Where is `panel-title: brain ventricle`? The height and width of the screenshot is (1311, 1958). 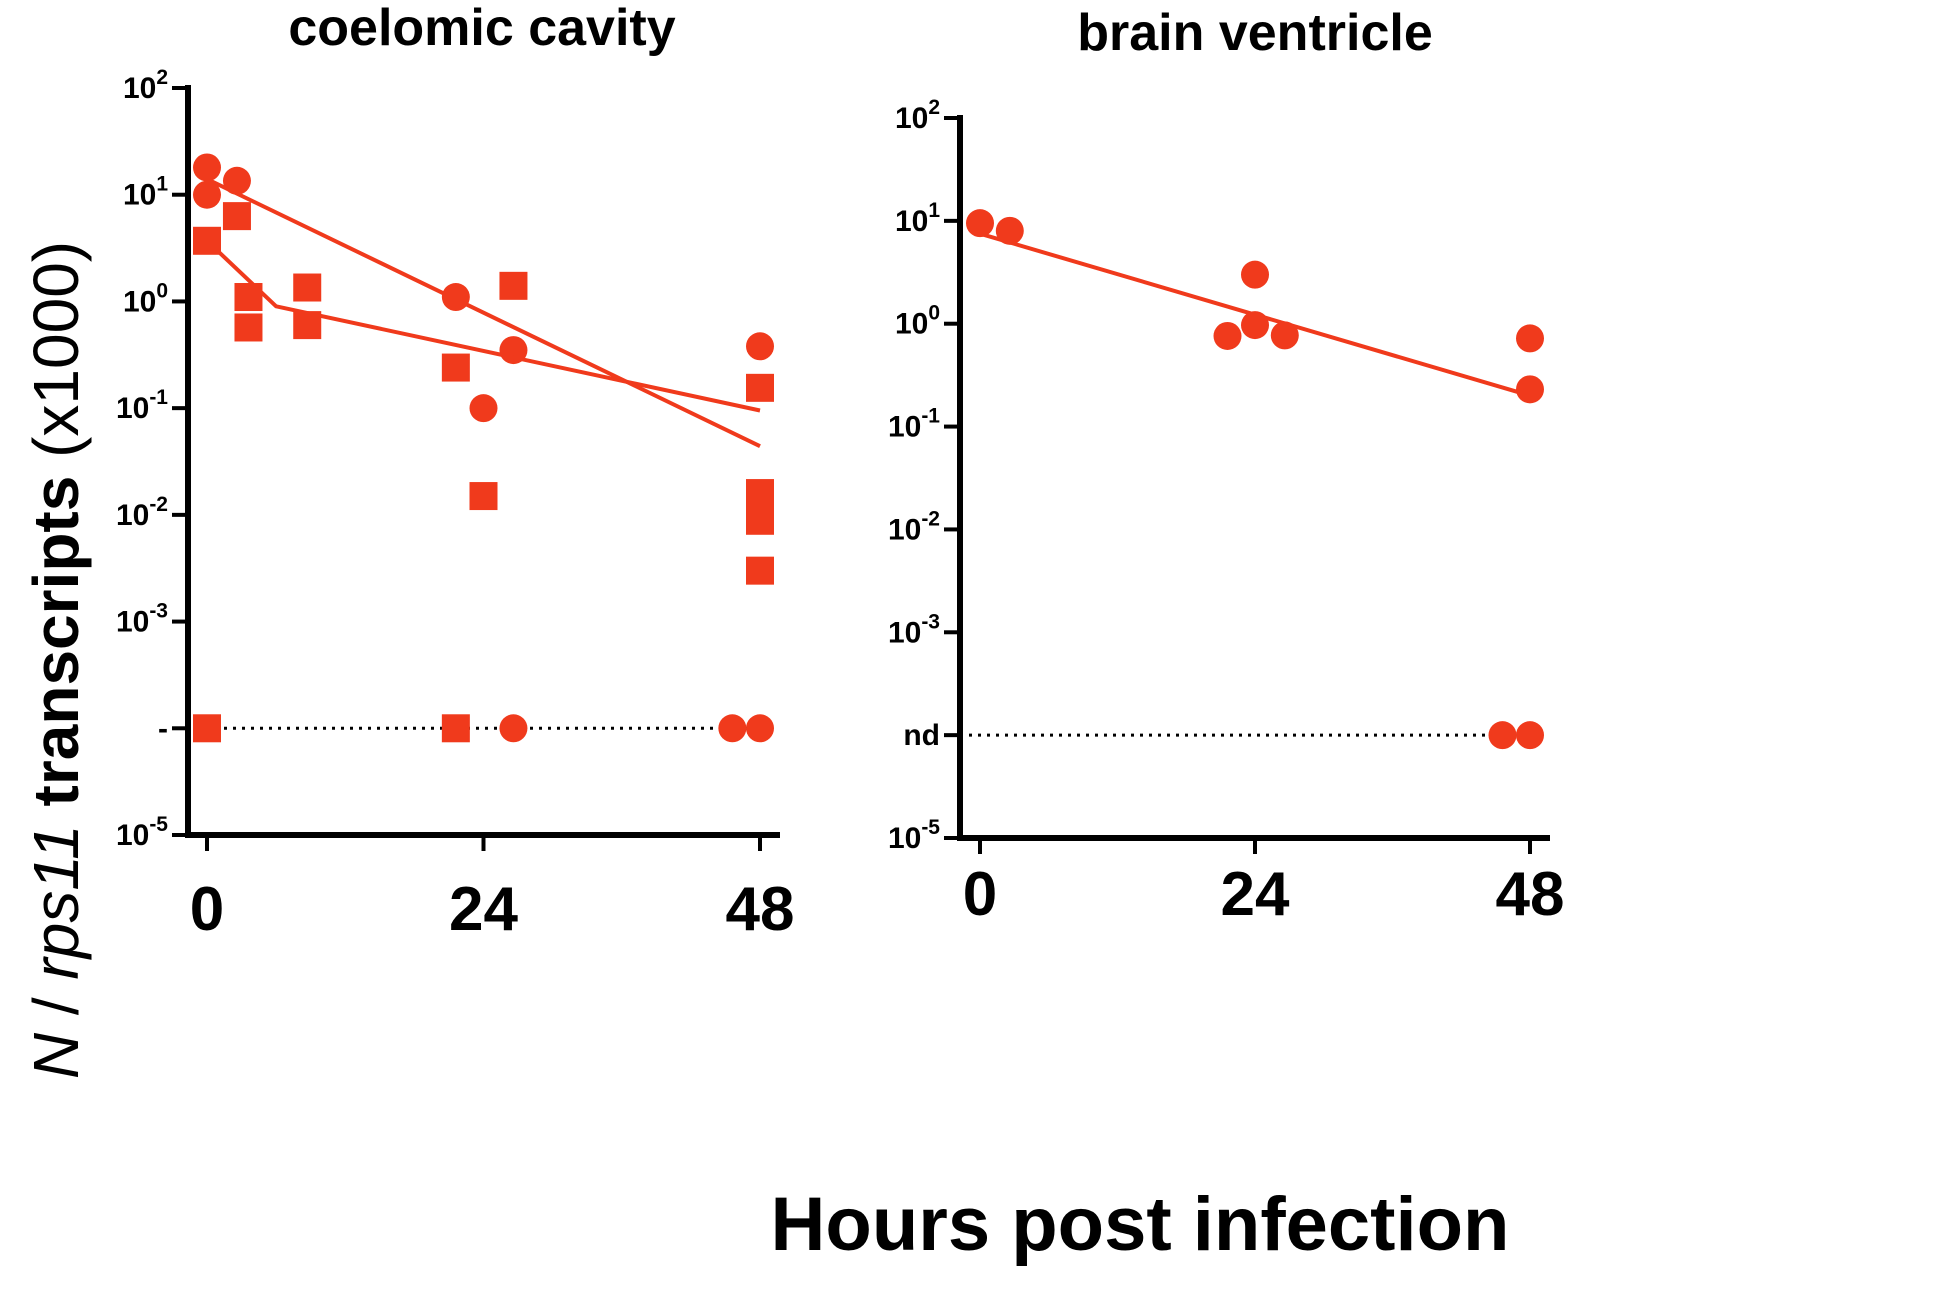
panel-title: brain ventricle is located at coordinates (1254, 33).